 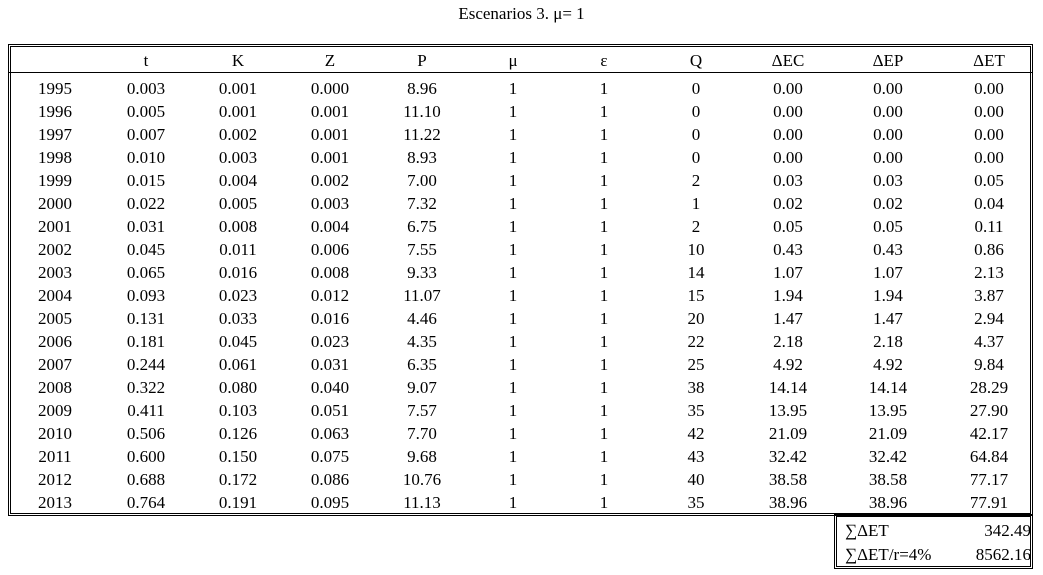 I want to click on cell-delta-ep: 0.43, so click(x=888, y=249).